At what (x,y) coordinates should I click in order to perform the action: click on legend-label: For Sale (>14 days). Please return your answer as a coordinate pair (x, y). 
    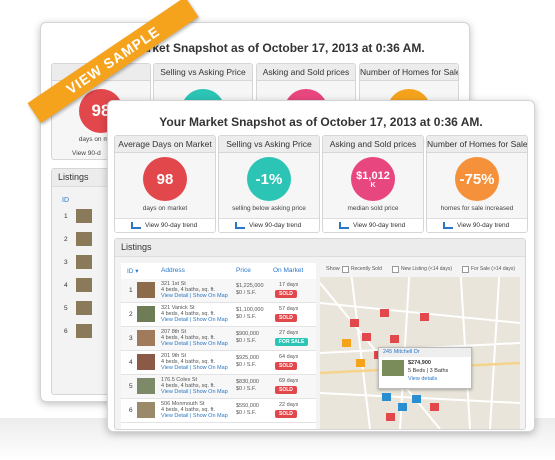
    Looking at the image, I should click on (493, 269).